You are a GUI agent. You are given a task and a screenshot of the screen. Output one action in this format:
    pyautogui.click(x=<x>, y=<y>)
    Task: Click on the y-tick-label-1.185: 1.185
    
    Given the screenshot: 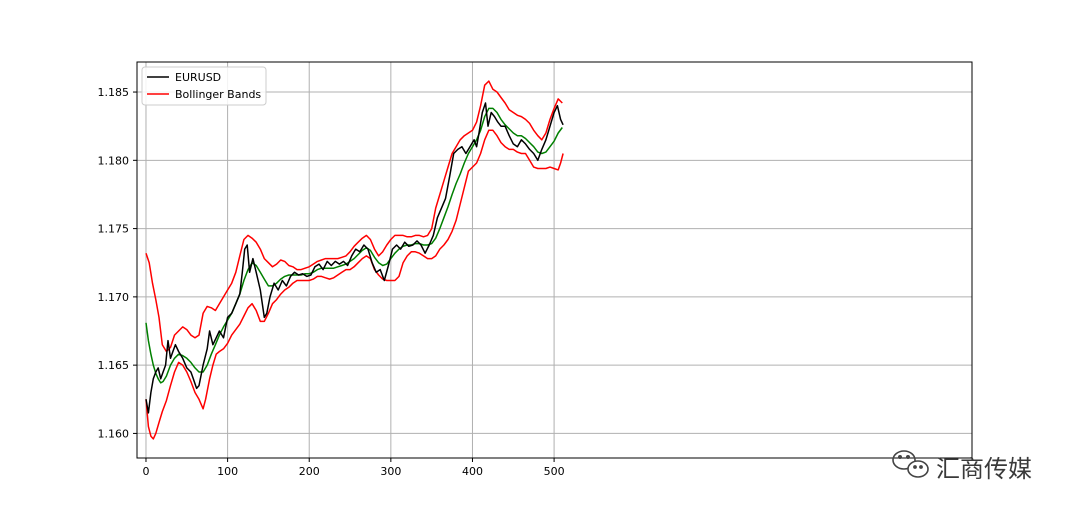 What is the action you would take?
    pyautogui.click(x=114, y=92)
    